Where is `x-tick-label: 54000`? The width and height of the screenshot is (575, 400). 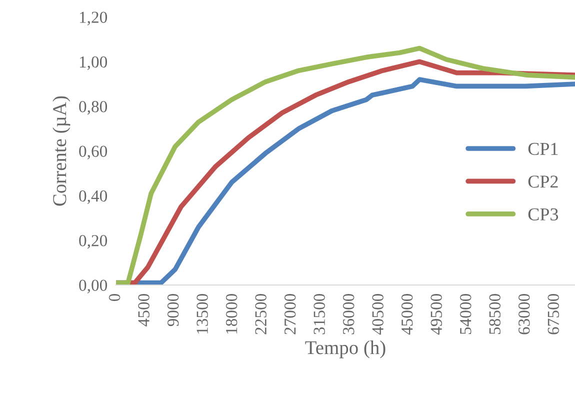 x-tick-label: 54000 is located at coordinates (466, 314).